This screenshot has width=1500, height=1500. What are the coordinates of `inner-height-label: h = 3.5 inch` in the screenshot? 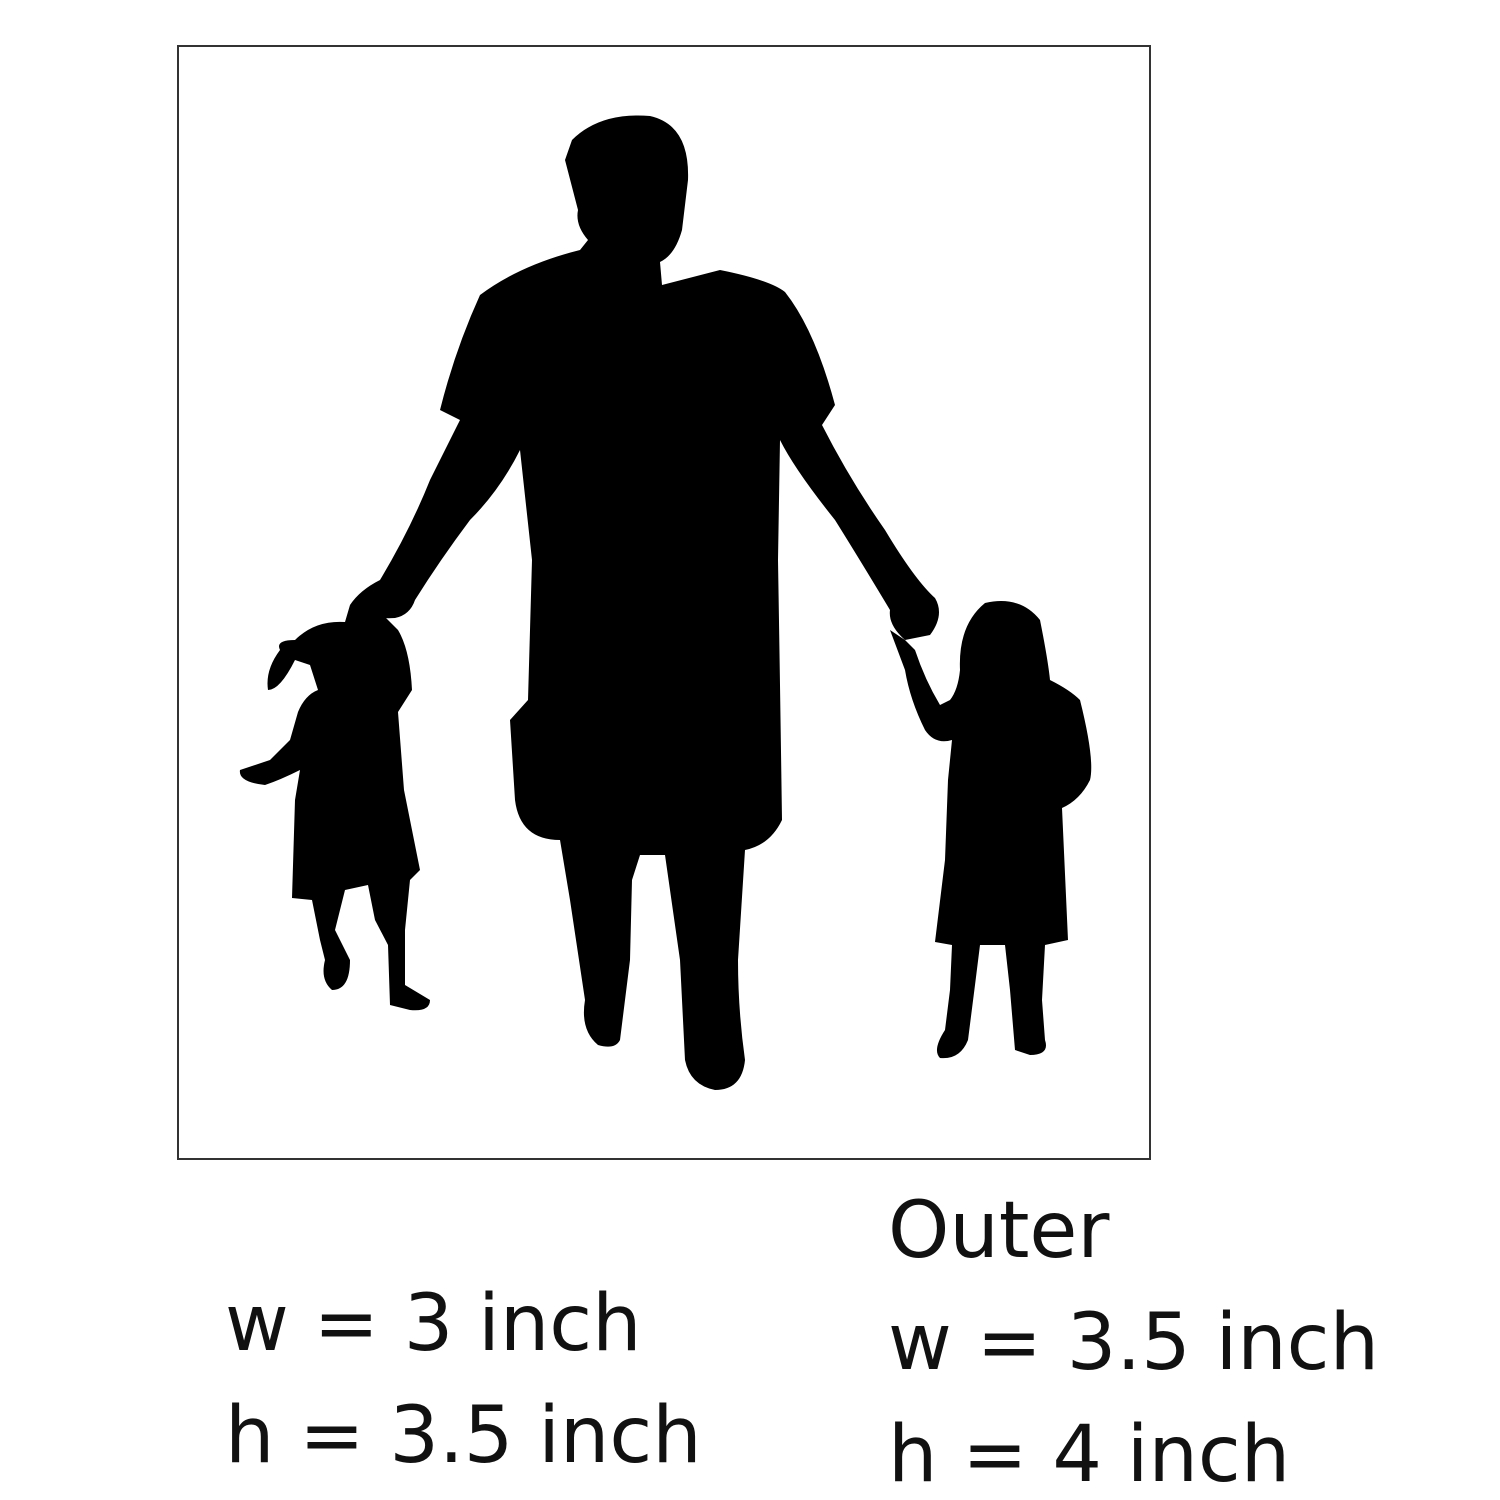 It's located at (463, 1436).